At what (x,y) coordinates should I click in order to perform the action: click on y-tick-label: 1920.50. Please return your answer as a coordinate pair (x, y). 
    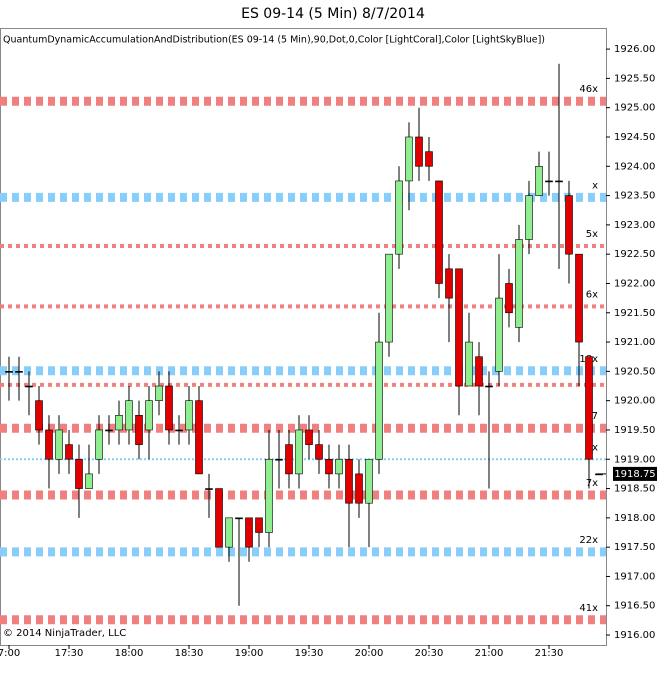
    Looking at the image, I should click on (634, 371).